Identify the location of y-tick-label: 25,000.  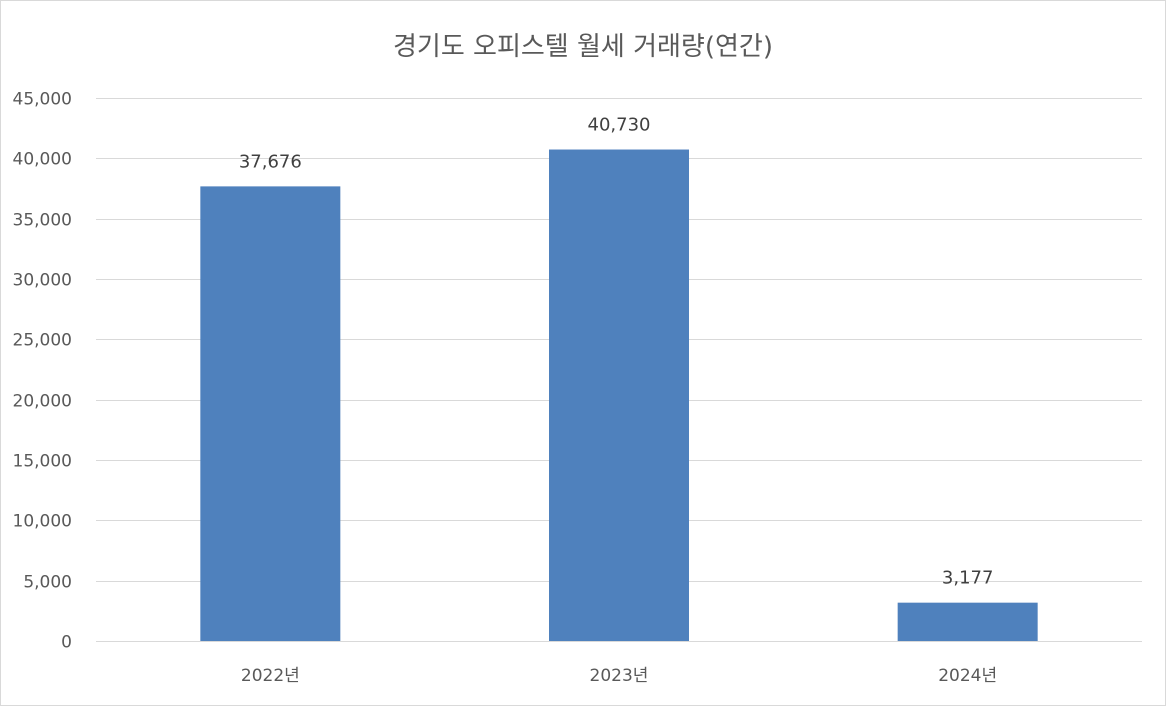
(42, 341).